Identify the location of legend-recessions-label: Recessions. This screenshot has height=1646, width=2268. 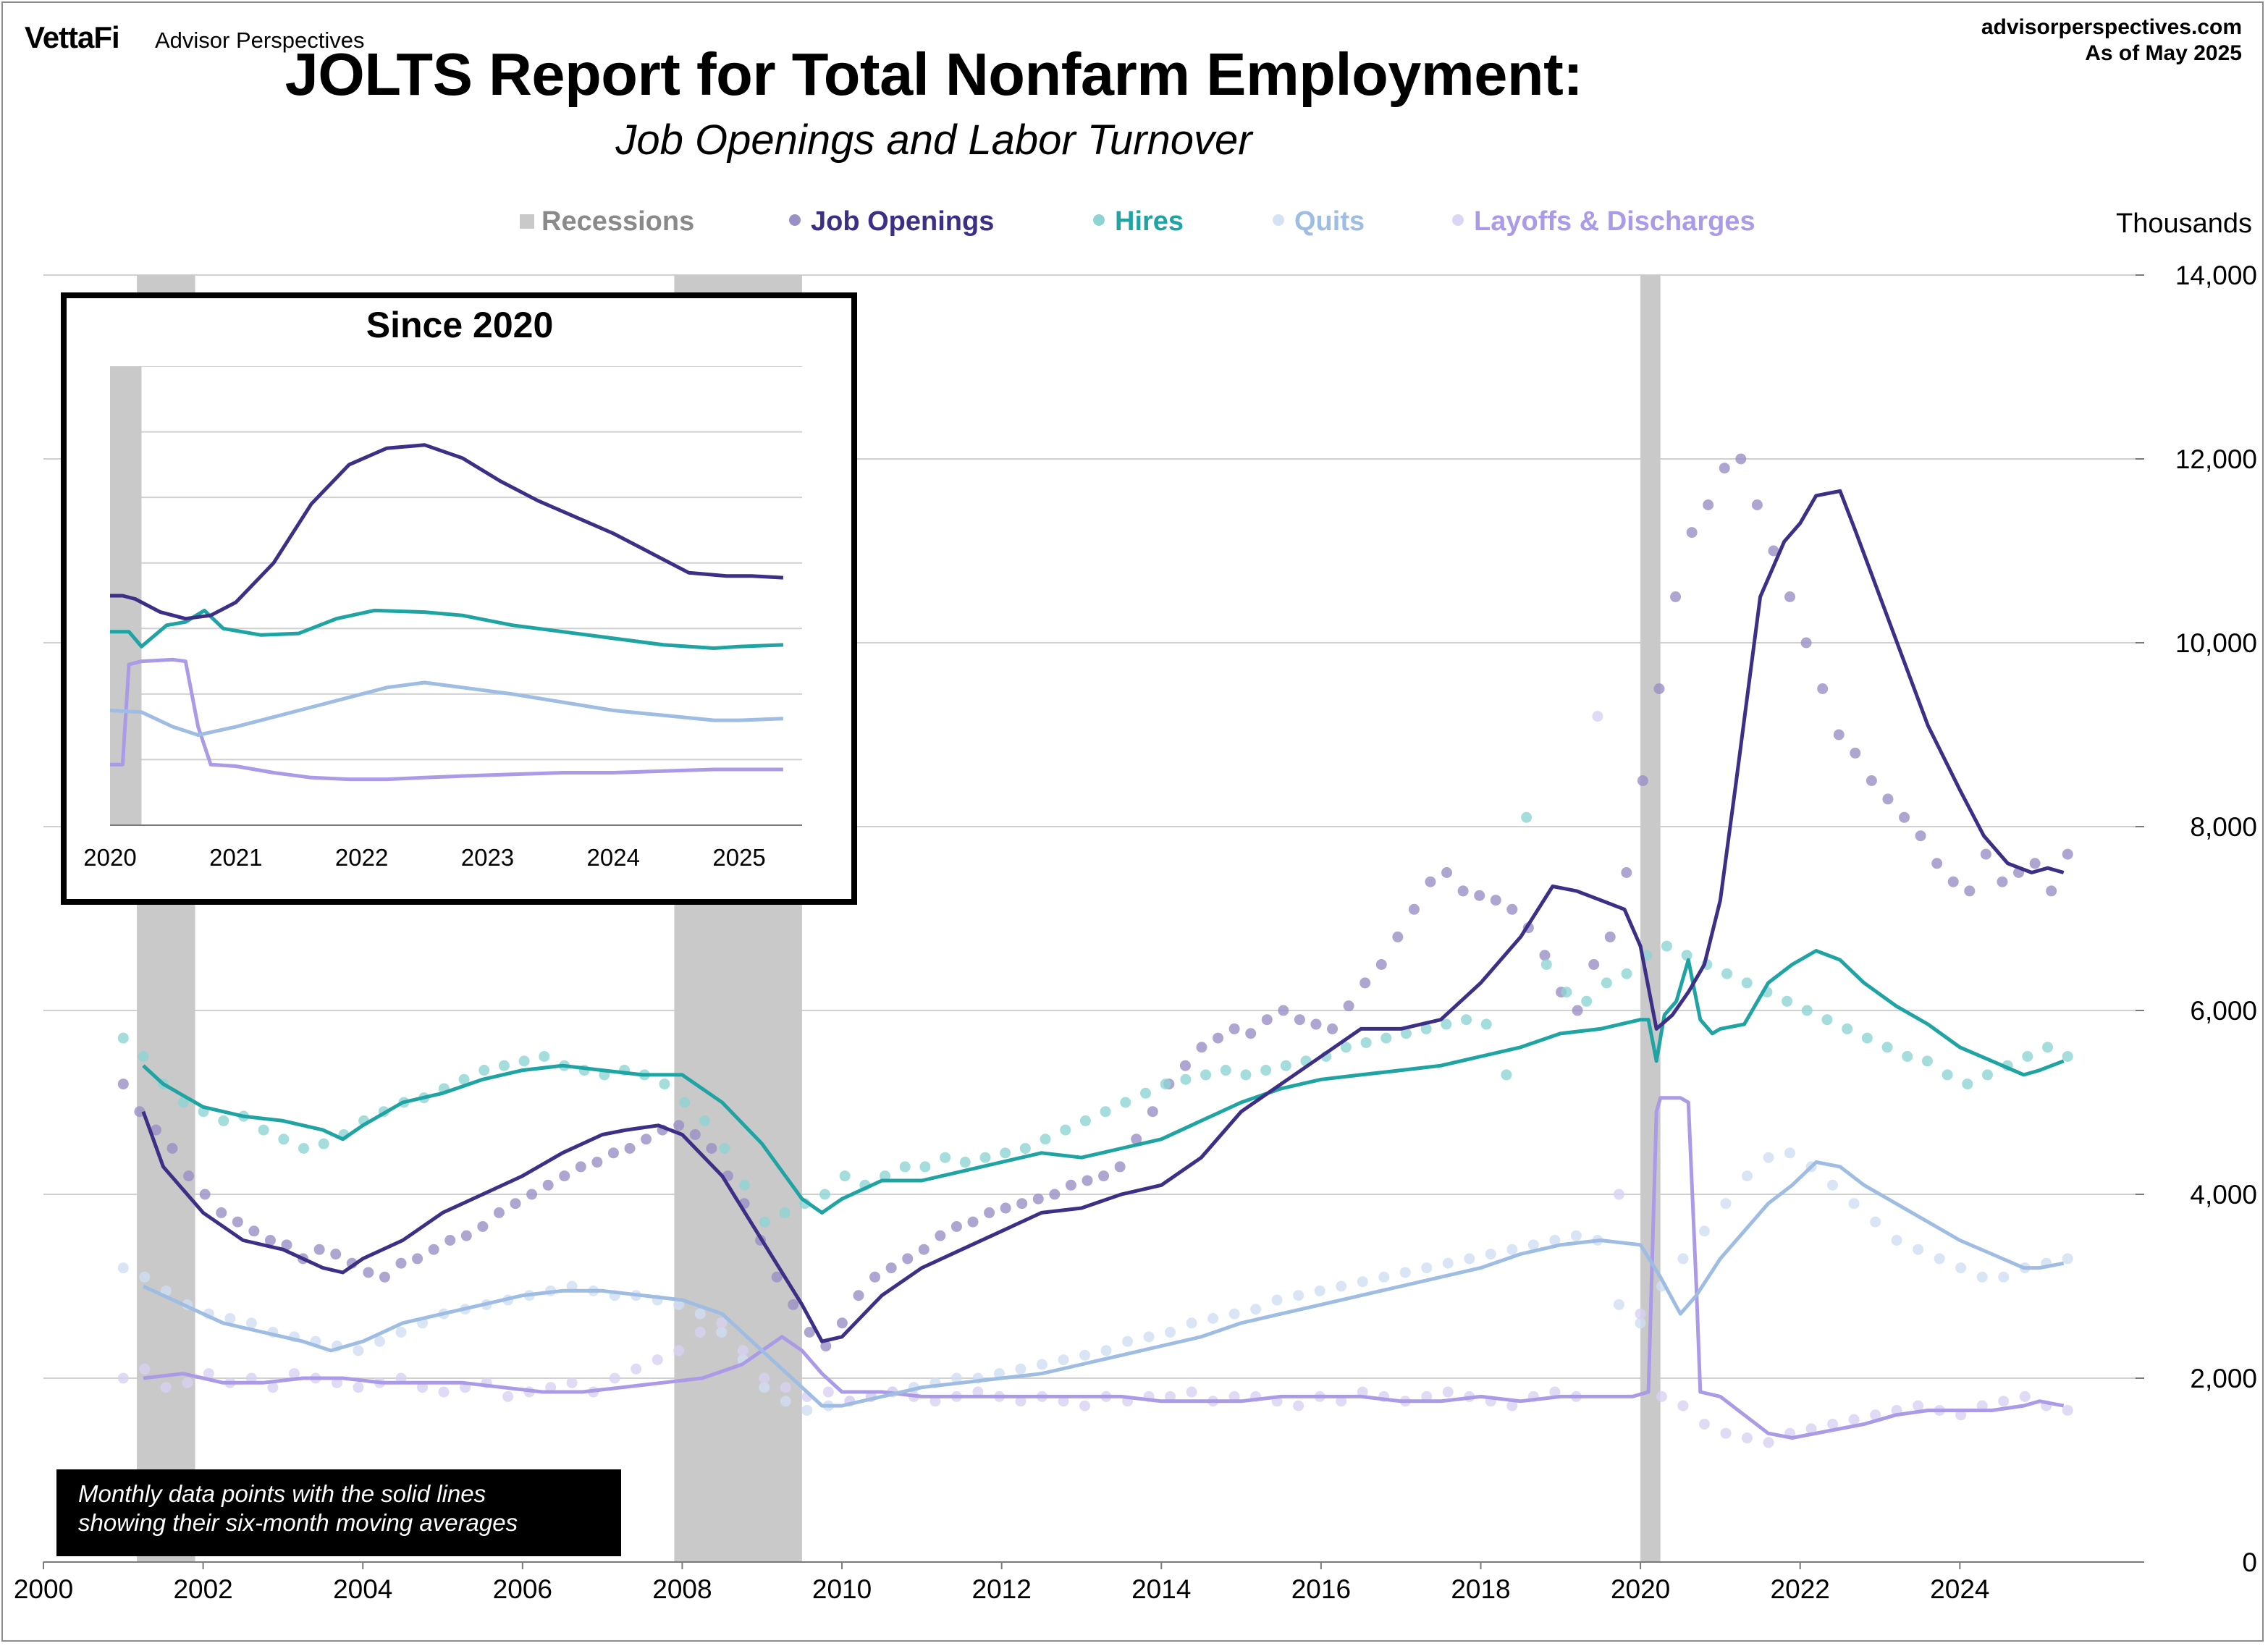
(618, 221).